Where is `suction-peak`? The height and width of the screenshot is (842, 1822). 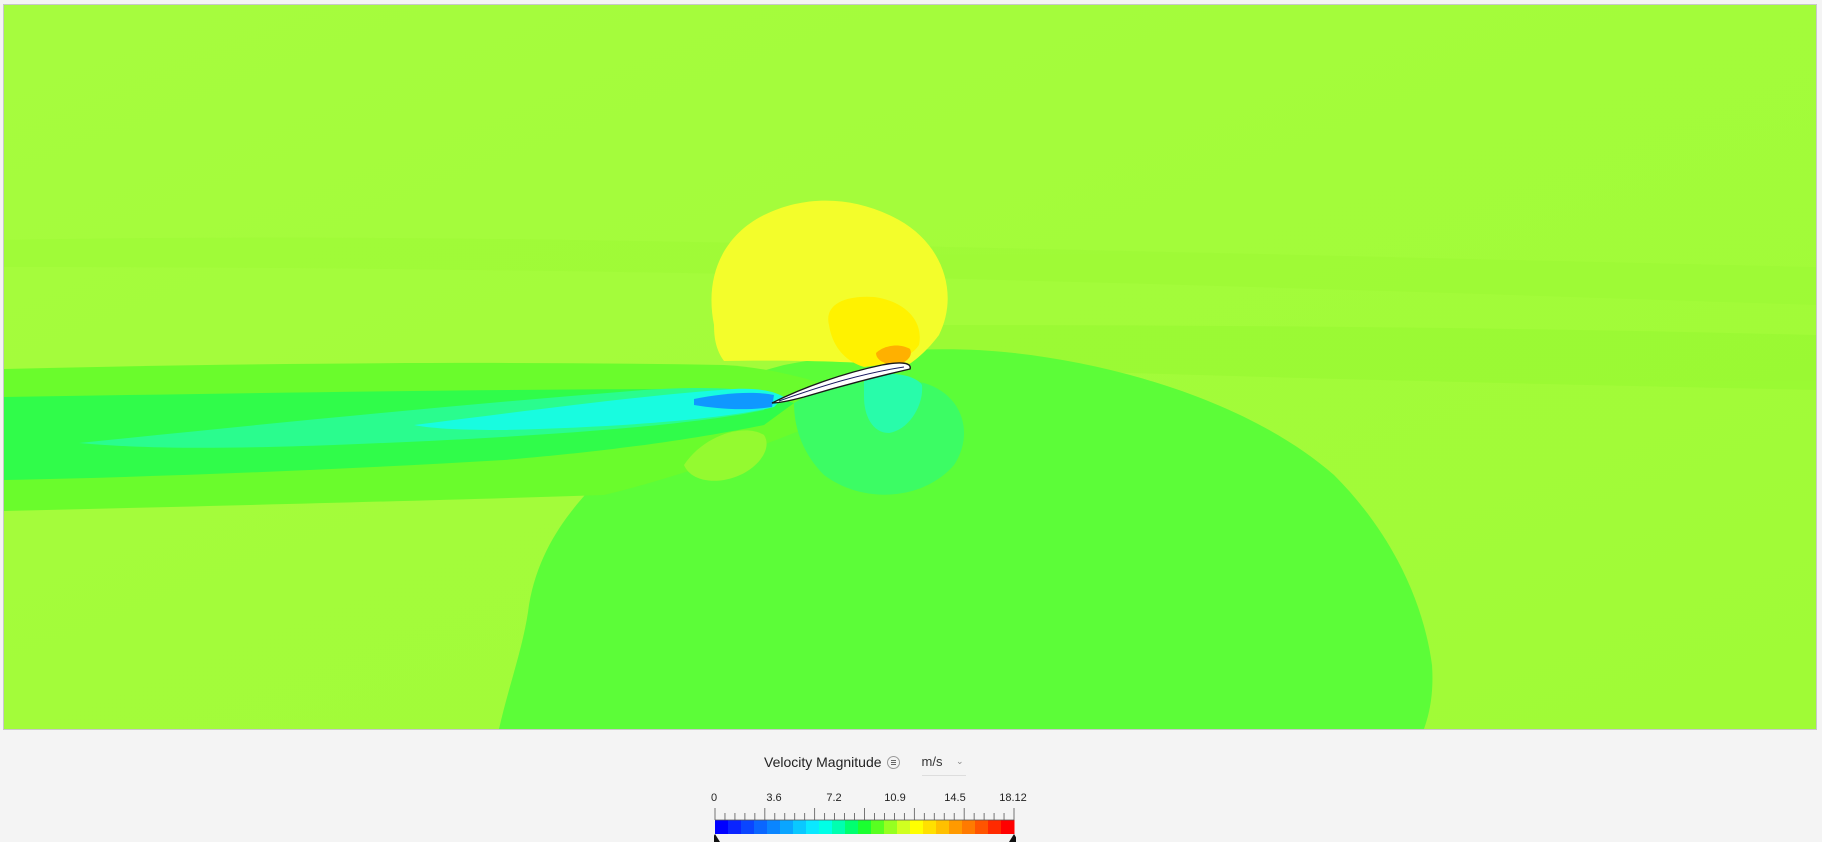
suction-peak is located at coordinates (893, 355).